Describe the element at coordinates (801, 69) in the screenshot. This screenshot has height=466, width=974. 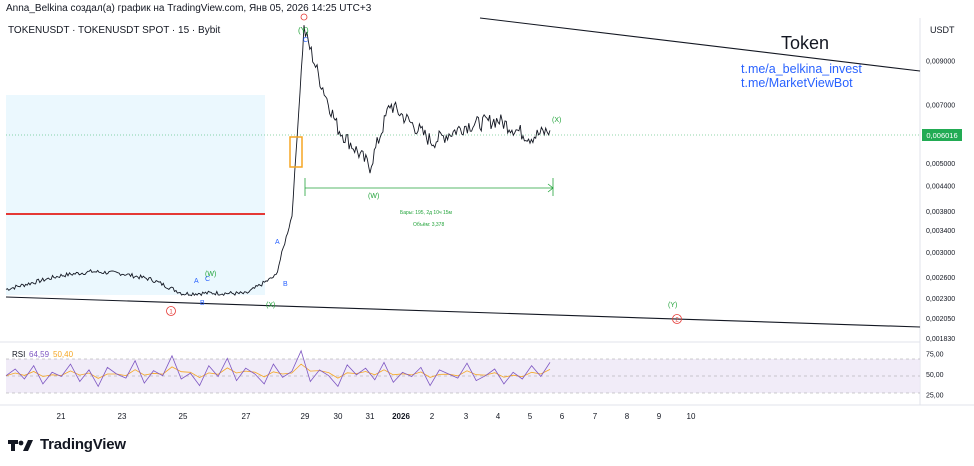
I see `telegram-link-1: t.me/a_belkina_invest` at that location.